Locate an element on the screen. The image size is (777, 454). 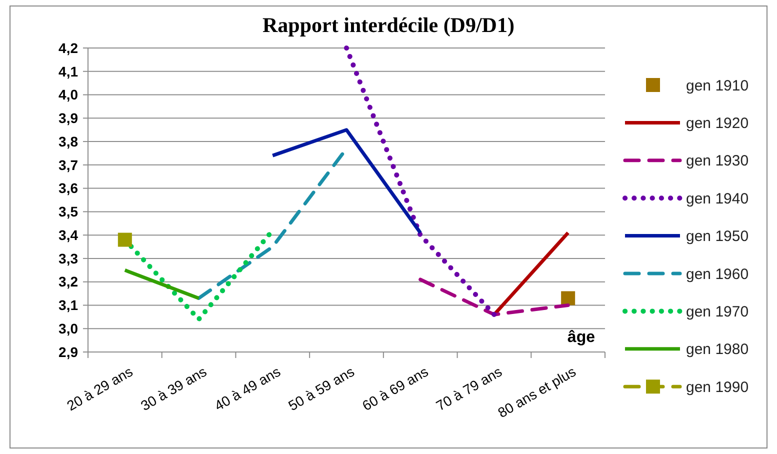
legend-label: gen 1960 is located at coordinates (717, 274).